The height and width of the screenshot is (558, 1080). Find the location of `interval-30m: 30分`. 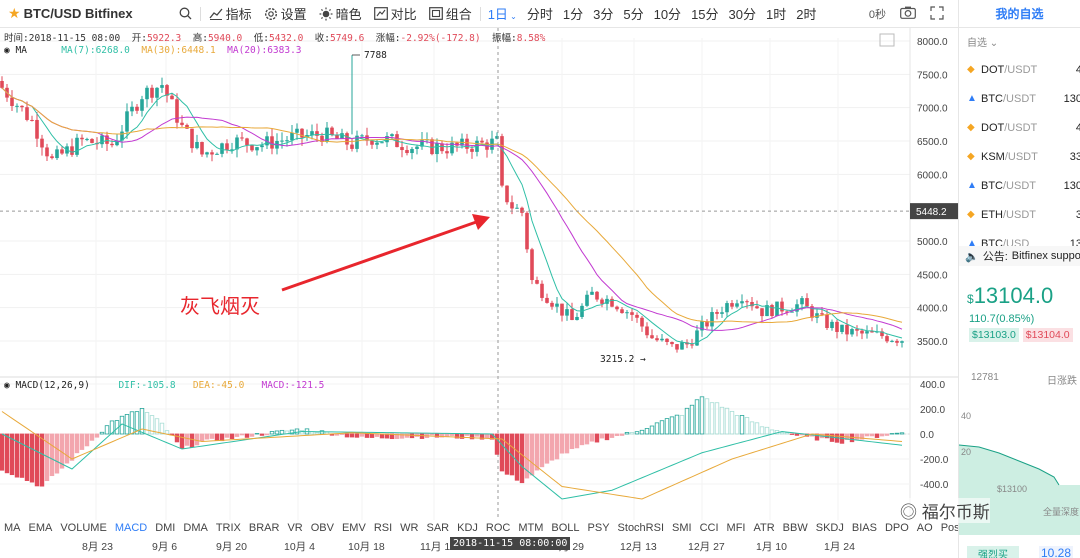

interval-30m: 30分 is located at coordinates (742, 14).